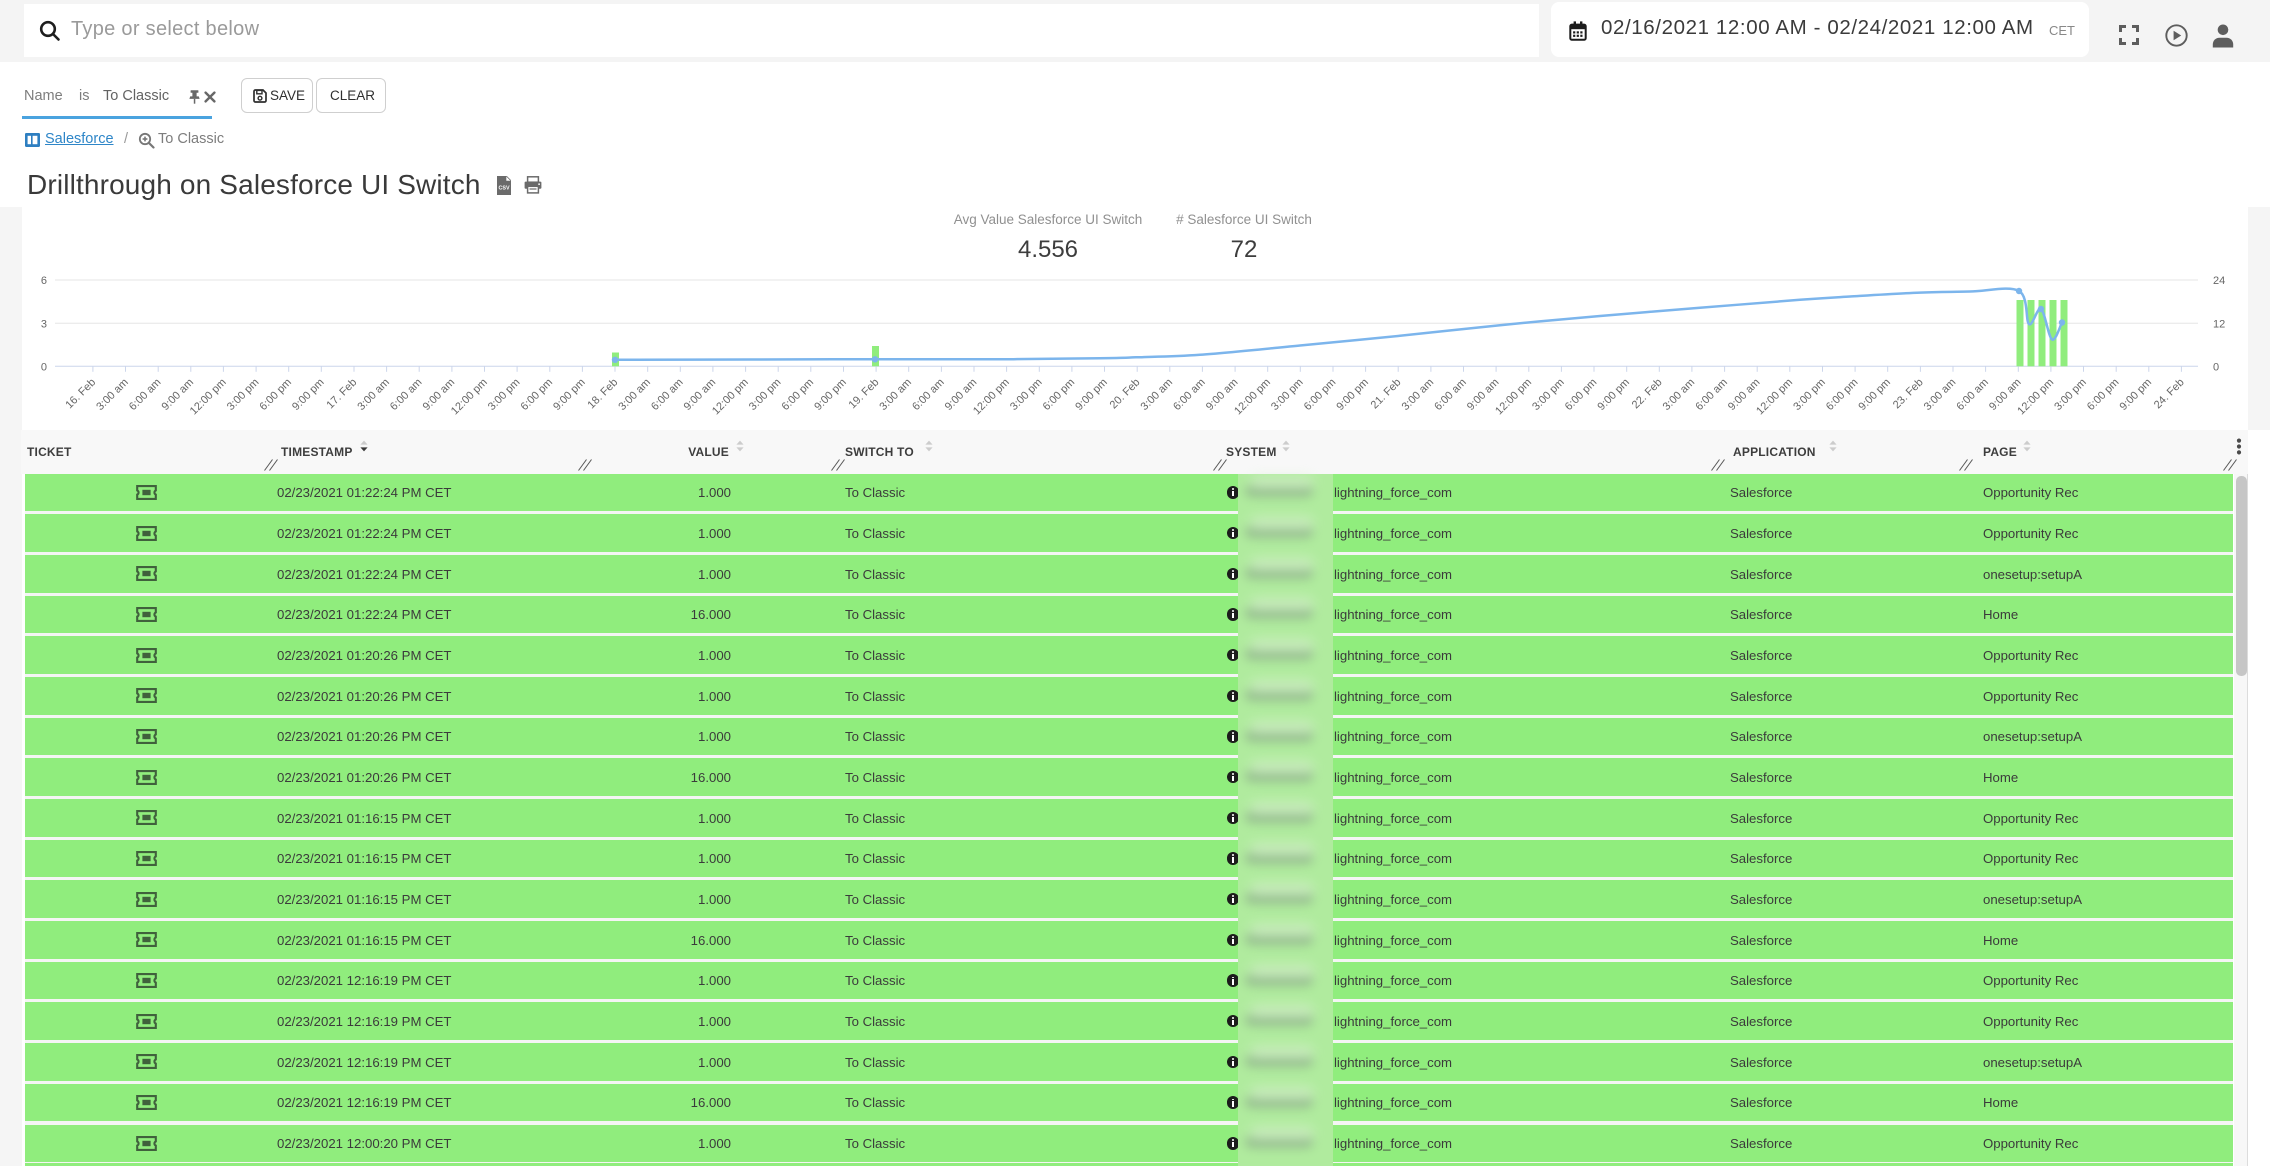  Describe the element at coordinates (44, 281) in the screenshot. I see `svg-text: 6` at that location.